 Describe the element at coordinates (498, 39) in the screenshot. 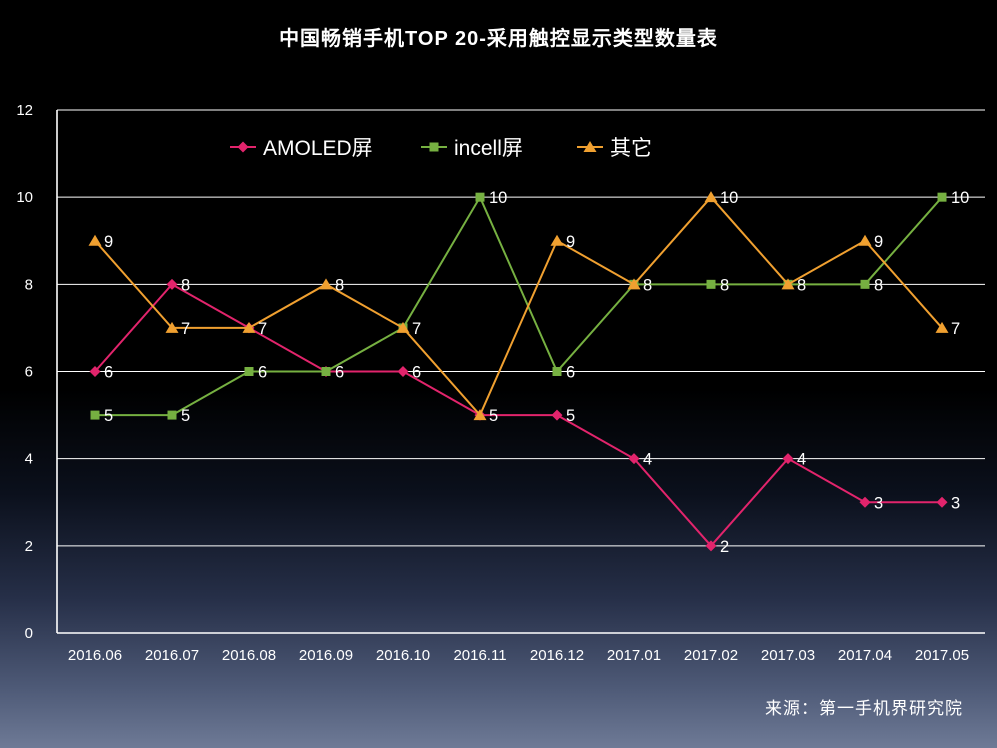

I see `chart-title: 中国畅销手机TOP 20-采用触控显示类型数量表` at that location.